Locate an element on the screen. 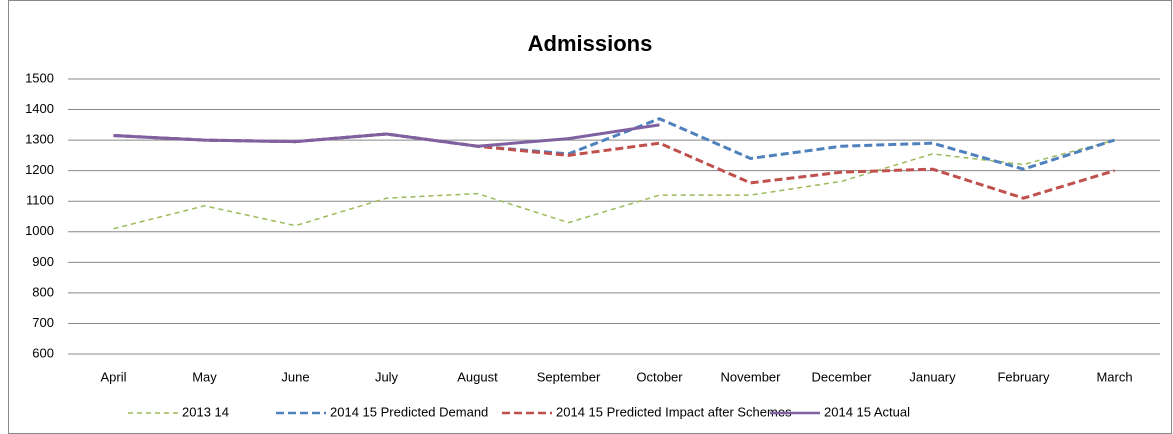  y-tick-label: 1500 is located at coordinates (39, 77).